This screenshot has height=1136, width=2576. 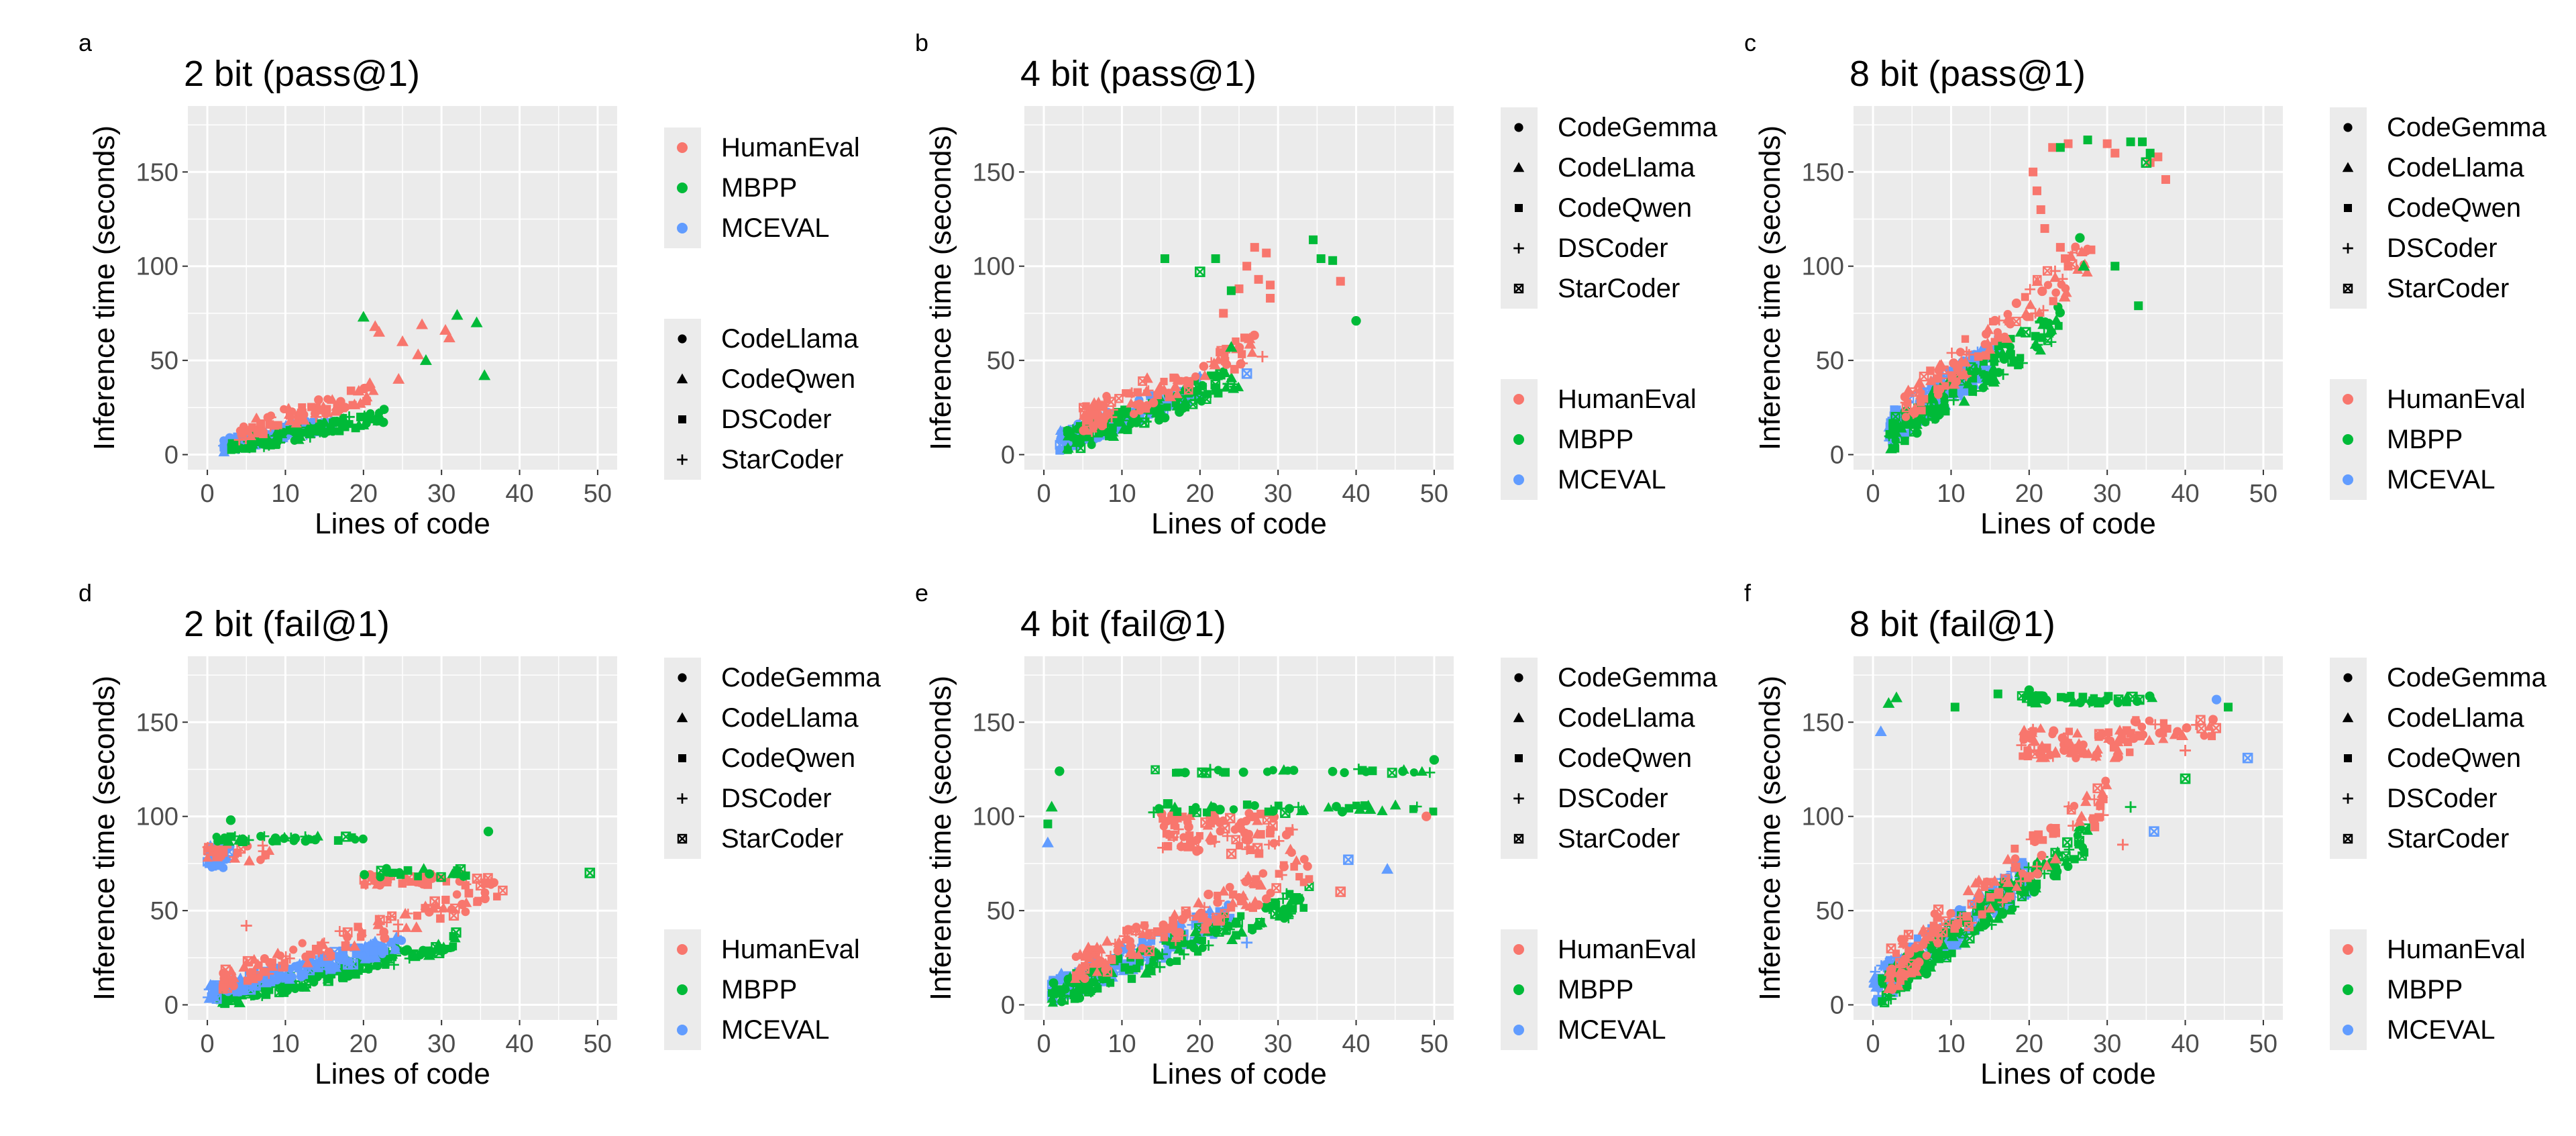 What do you see at coordinates (1627, 949) in the screenshot?
I see `legend-label: HumanEval` at bounding box center [1627, 949].